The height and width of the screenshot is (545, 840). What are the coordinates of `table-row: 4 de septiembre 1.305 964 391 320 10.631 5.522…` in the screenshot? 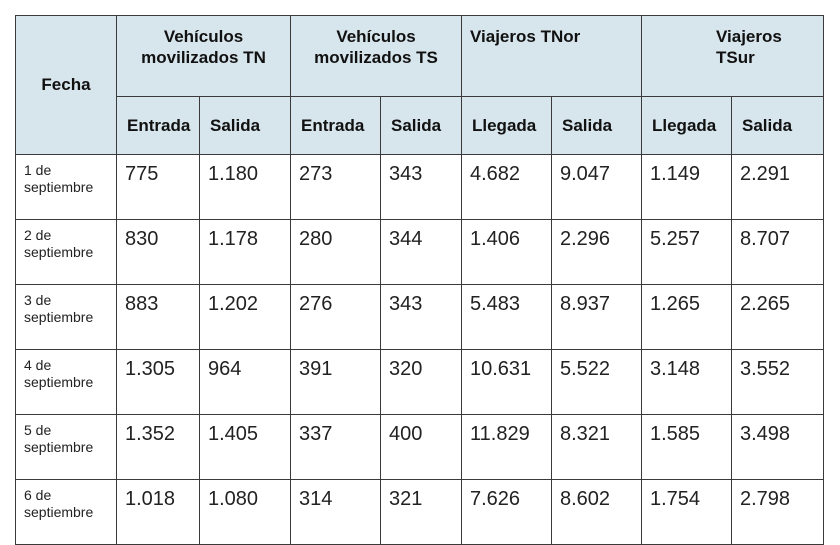 It's located at (419, 382).